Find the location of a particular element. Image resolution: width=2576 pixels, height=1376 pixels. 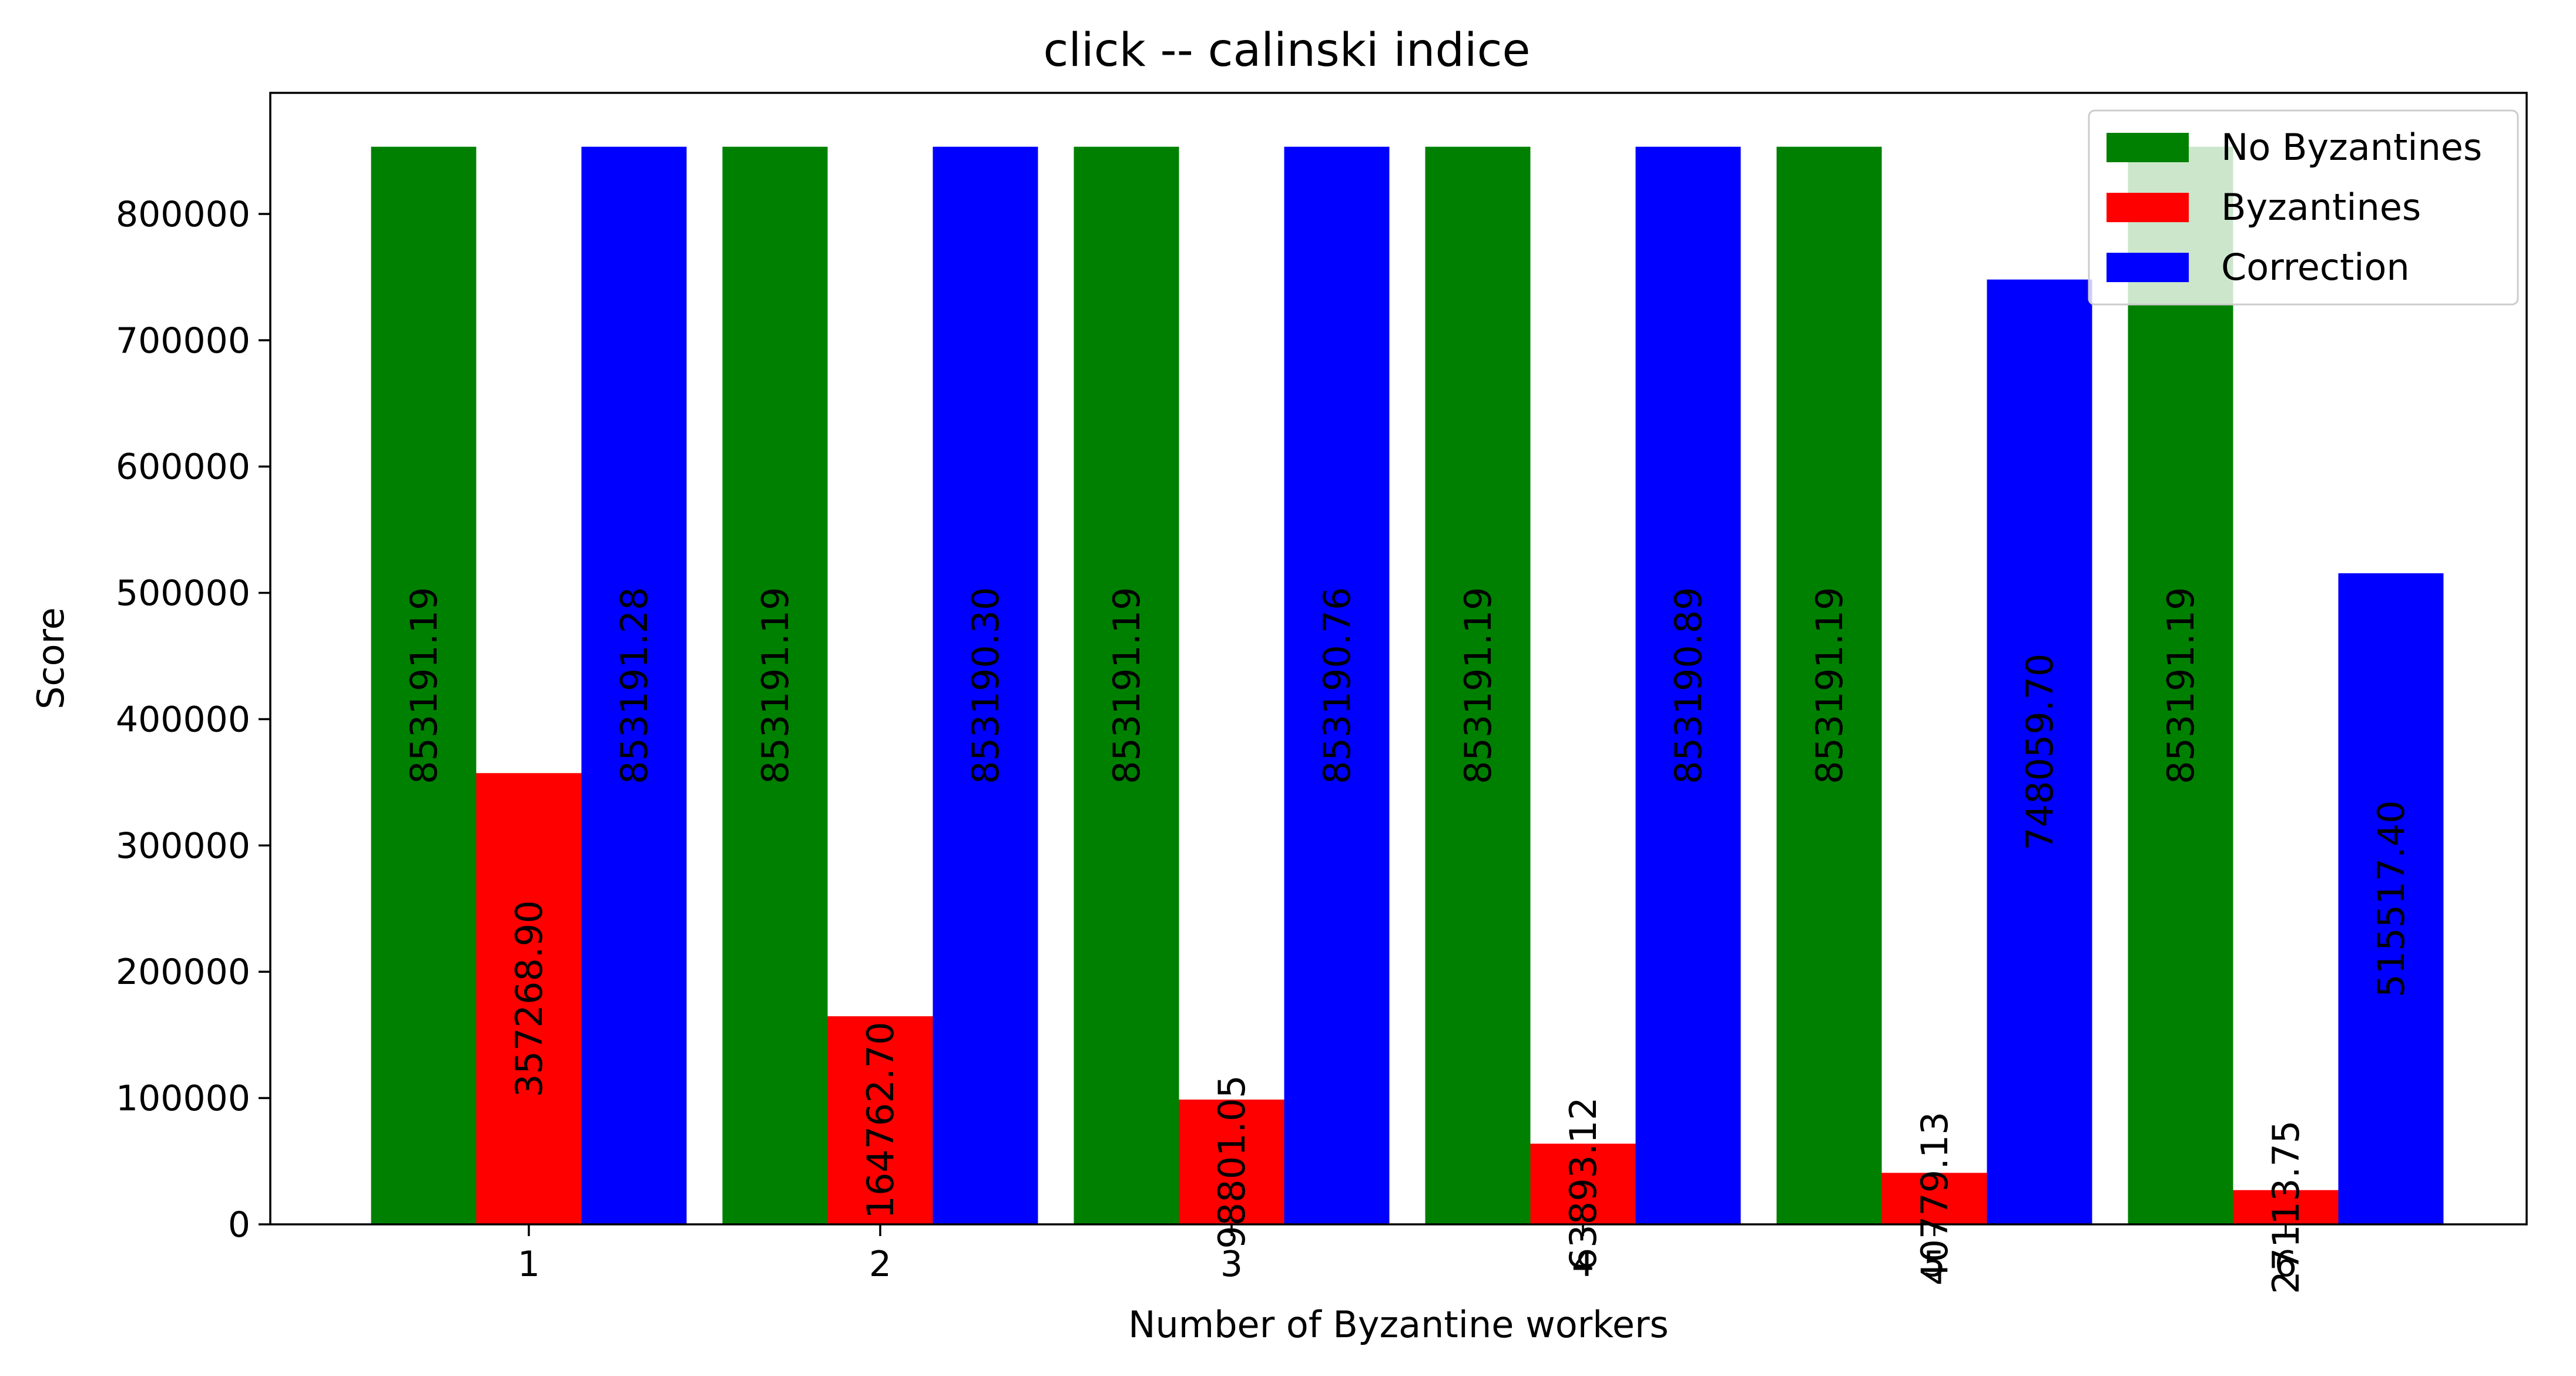

bar-value-label: 27113.75 is located at coordinates (2286, 1207).